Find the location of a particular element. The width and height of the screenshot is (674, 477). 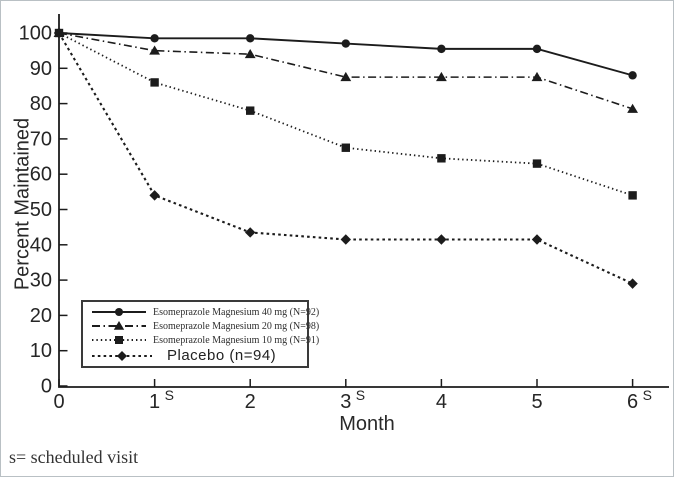

legend-swatch-dotted-diamond-icon is located at coordinates (122, 355).